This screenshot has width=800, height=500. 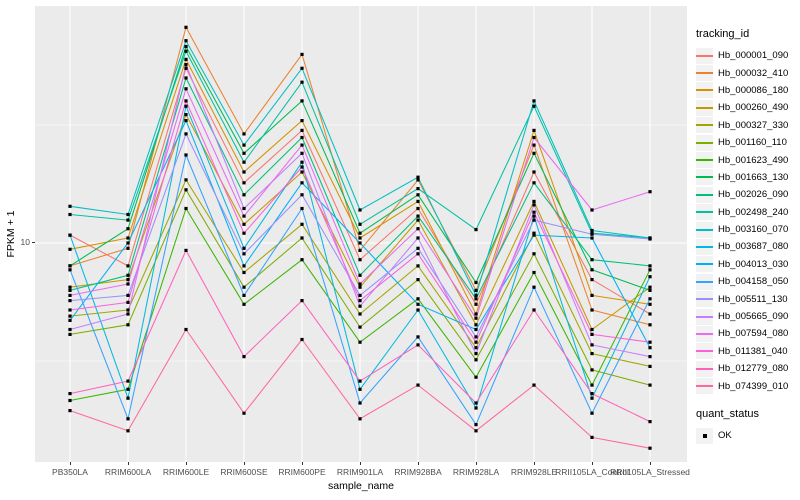 I want to click on legend-key-square-icon, so click(x=704, y=435).